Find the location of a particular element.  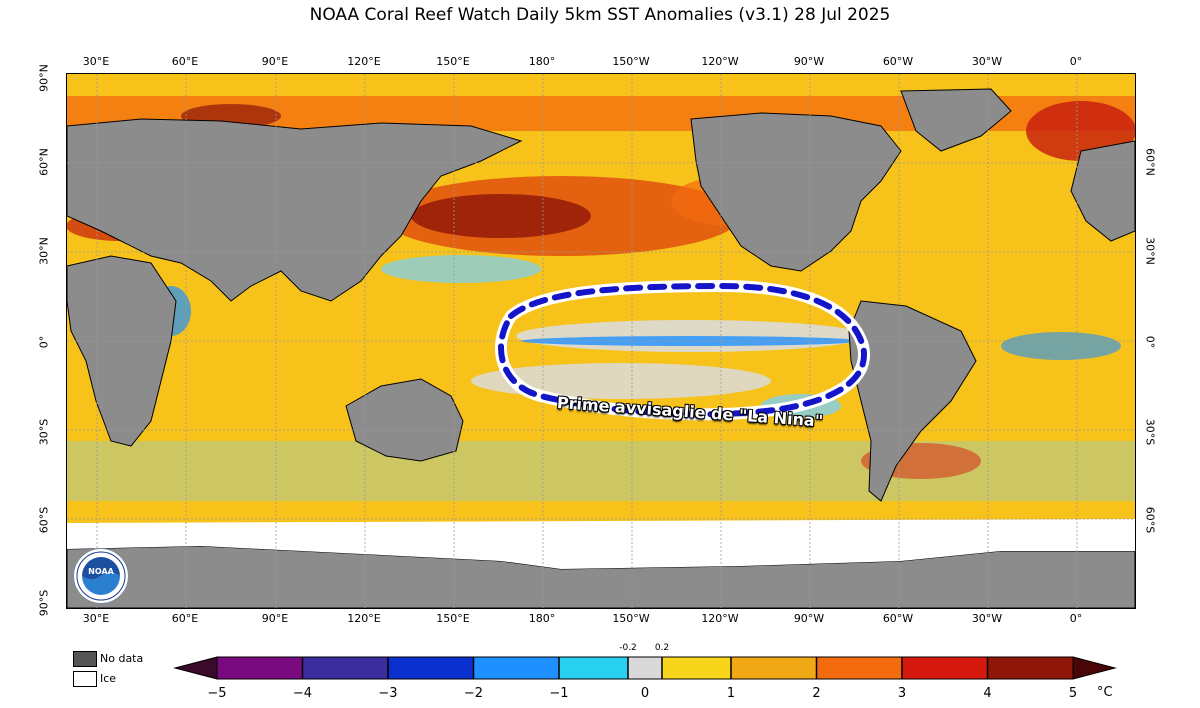

south-america is located at coordinates (912, 401).